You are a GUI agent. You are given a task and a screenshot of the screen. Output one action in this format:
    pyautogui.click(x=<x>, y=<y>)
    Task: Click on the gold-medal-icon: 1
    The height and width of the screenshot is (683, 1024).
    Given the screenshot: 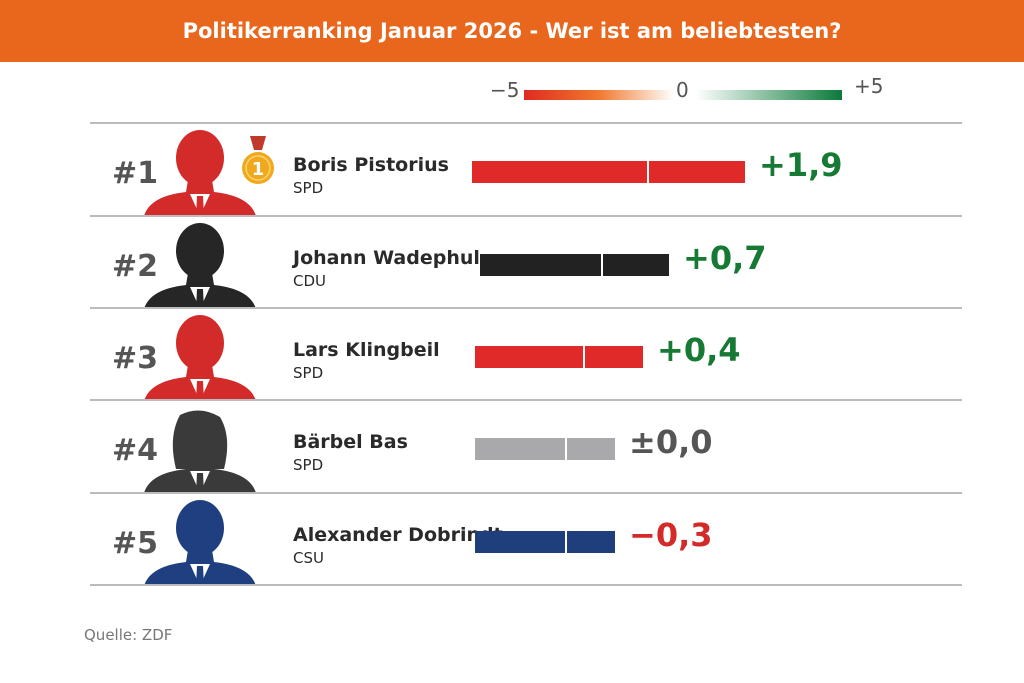 What is the action you would take?
    pyautogui.click(x=258, y=160)
    